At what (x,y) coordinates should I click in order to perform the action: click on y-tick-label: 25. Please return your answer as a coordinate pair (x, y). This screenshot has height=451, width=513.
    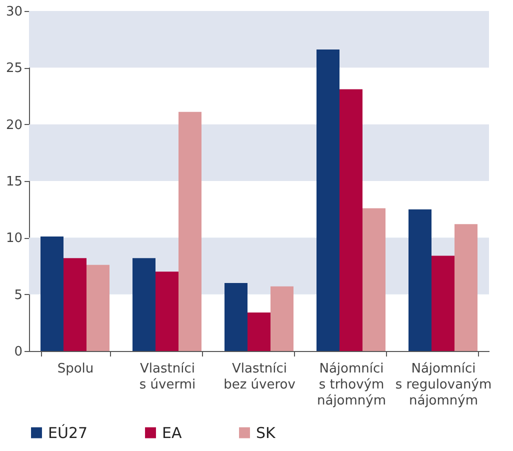
    Looking at the image, I should click on (14, 68).